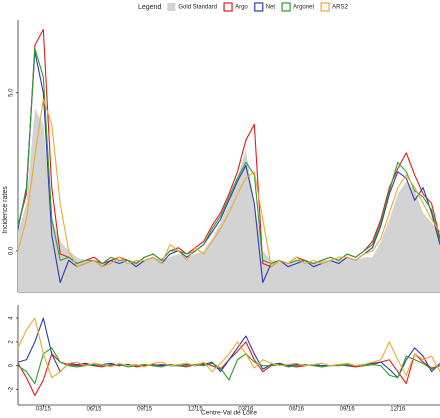 The image size is (440, 418). What do you see at coordinates (12, 365) in the screenshot?
I see `y-tick-label: 0` at bounding box center [12, 365].